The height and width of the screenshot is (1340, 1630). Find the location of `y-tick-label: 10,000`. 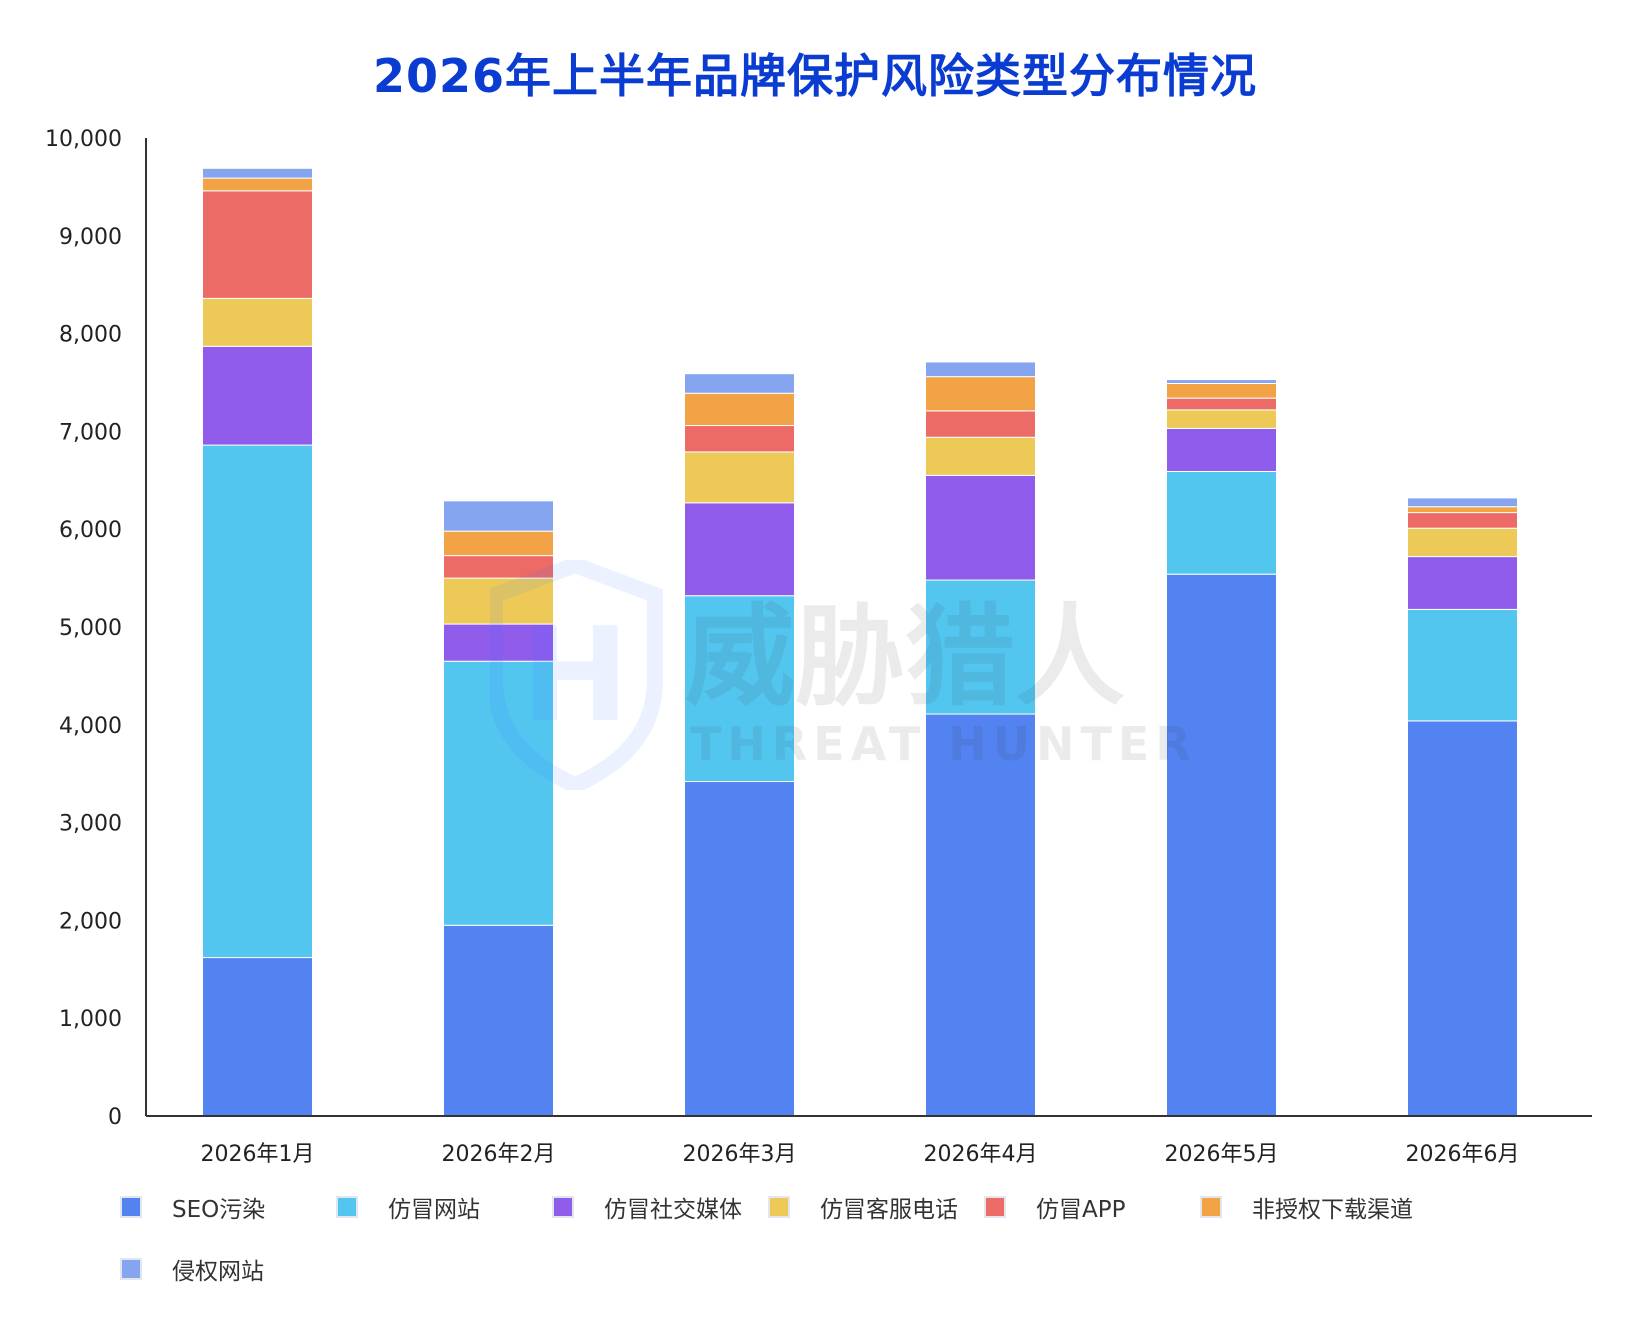

y-tick-label: 10,000 is located at coordinates (83, 139).